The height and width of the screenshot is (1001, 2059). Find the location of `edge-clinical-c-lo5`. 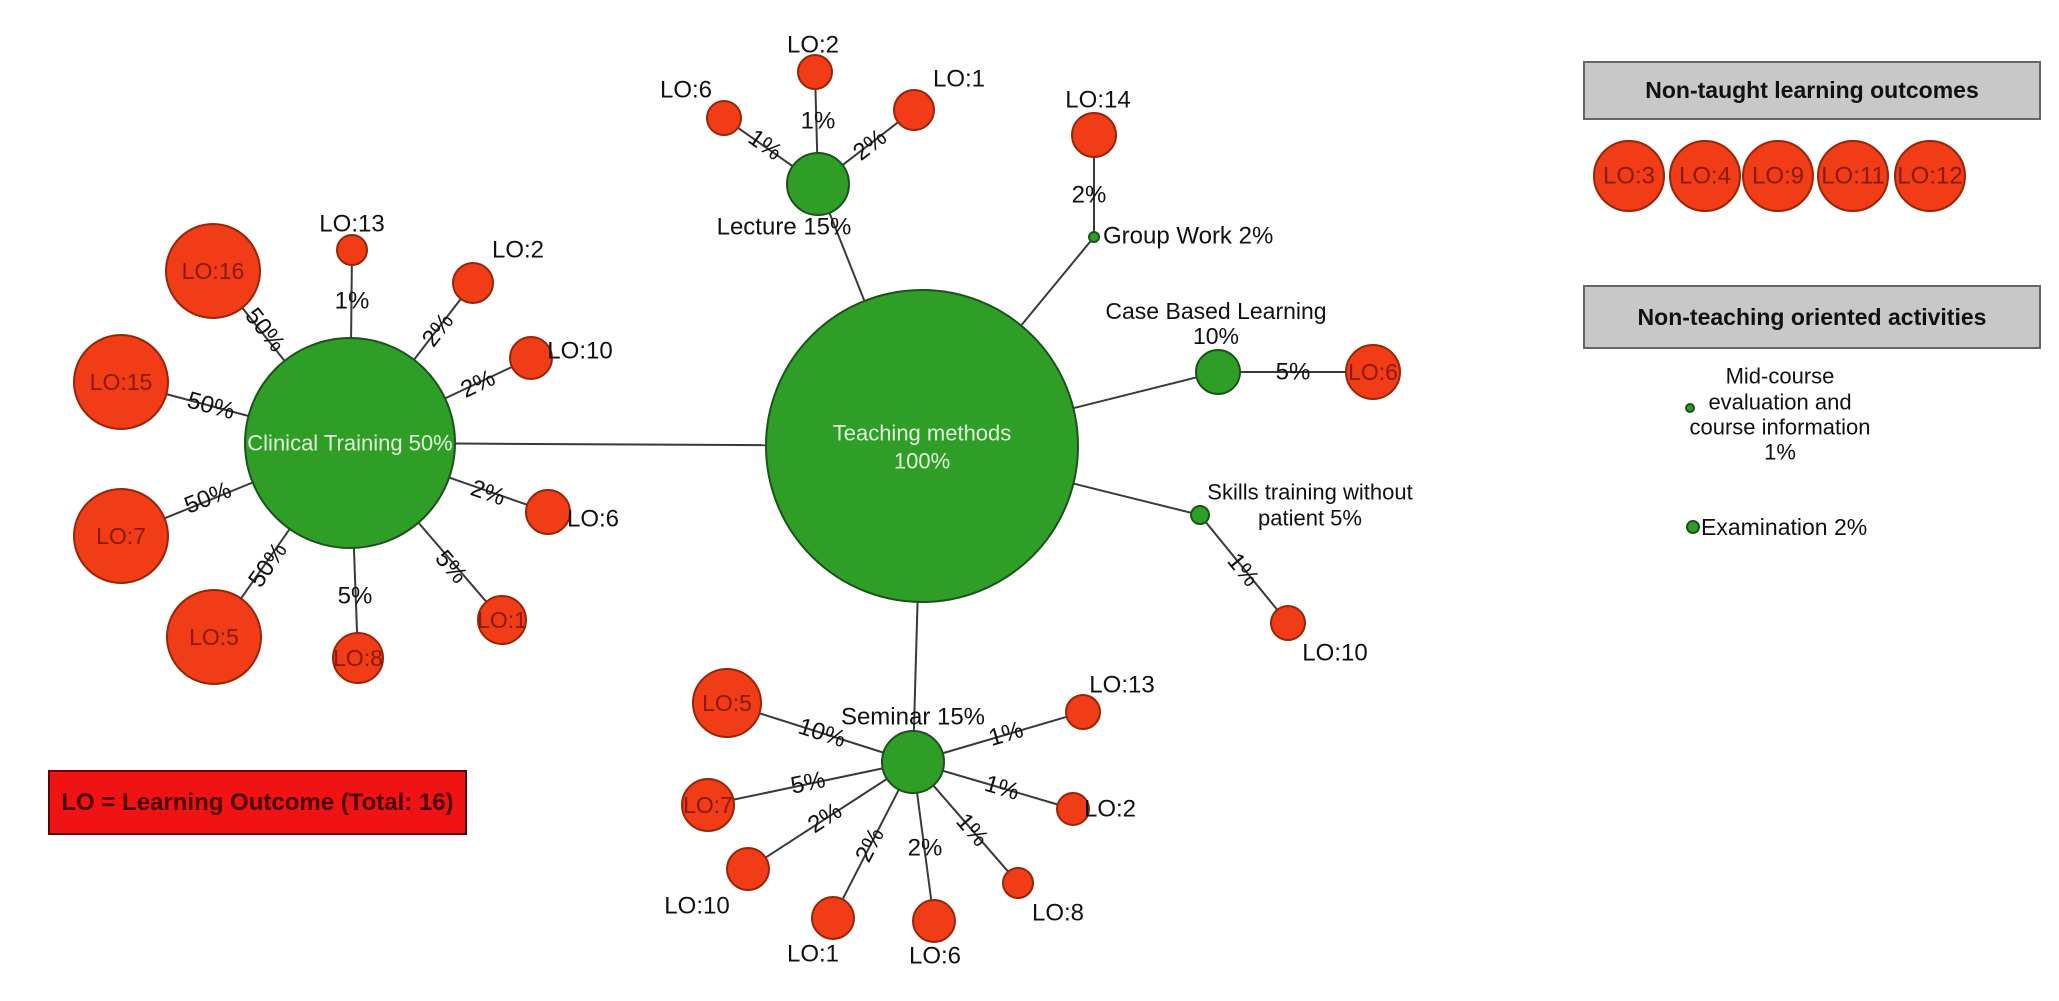

edge-clinical-c-lo5 is located at coordinates (265, 564).